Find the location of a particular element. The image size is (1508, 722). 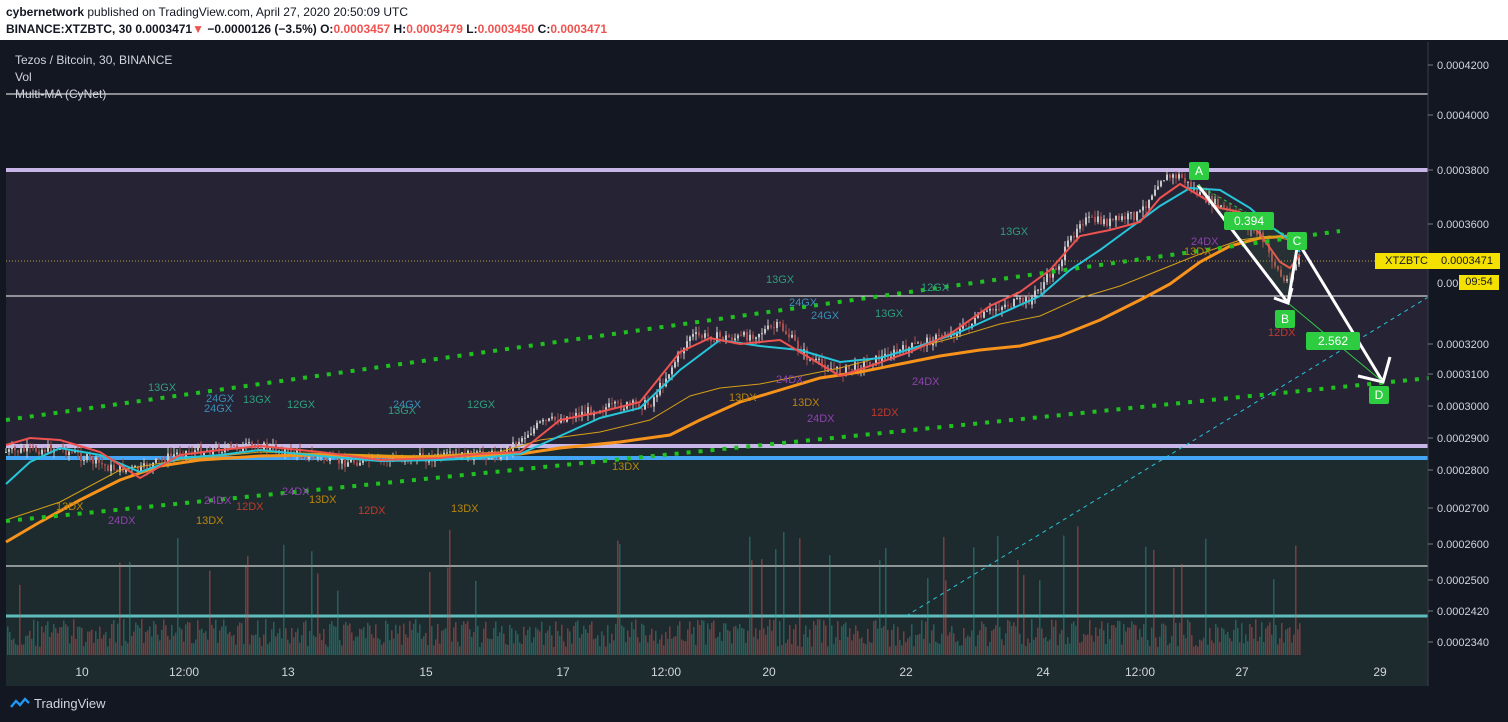

tradingview-brand: TradingView is located at coordinates (70, 703).